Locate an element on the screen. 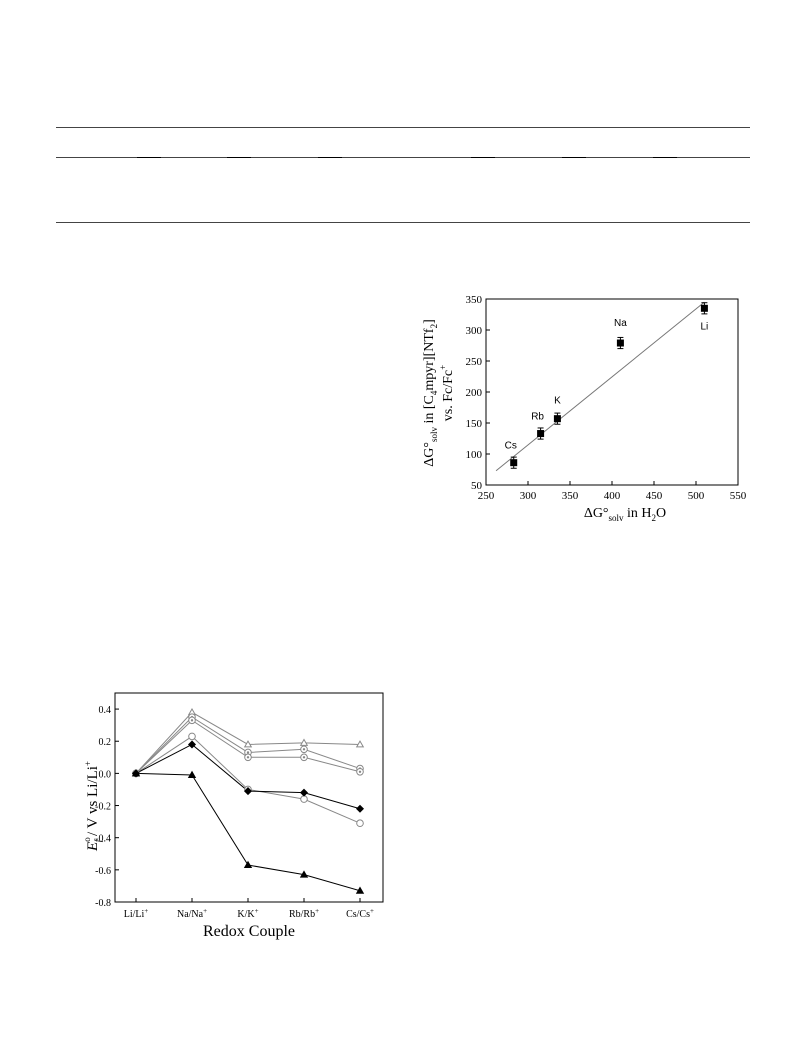 Image resolution: width=793 pixels, height=1057 pixels. line-y-axis-label: Eof / V vs Li/Li+ is located at coordinates (92, 806).